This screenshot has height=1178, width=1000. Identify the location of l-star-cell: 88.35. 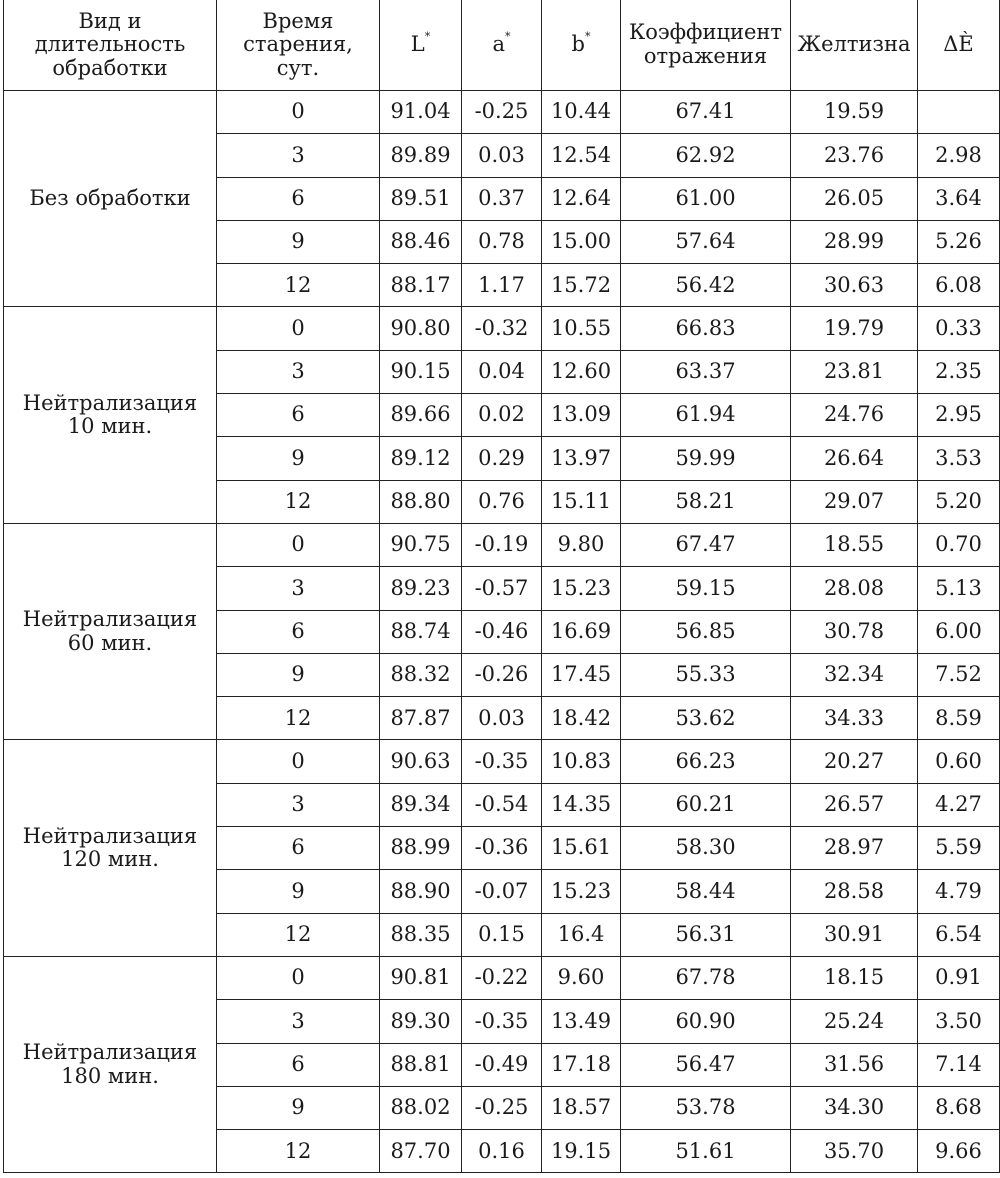
(420, 934).